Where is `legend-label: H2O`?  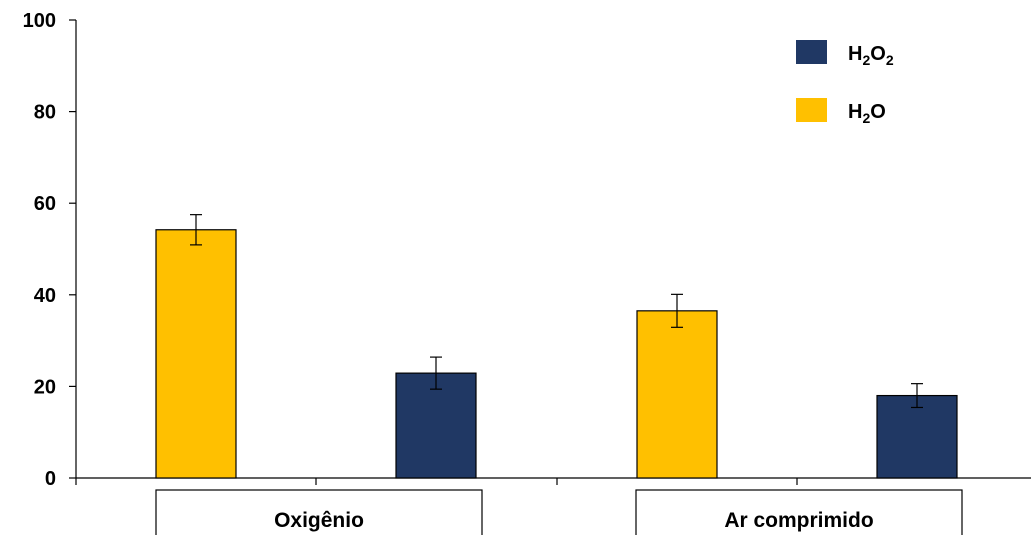
legend-label: H2O is located at coordinates (867, 113).